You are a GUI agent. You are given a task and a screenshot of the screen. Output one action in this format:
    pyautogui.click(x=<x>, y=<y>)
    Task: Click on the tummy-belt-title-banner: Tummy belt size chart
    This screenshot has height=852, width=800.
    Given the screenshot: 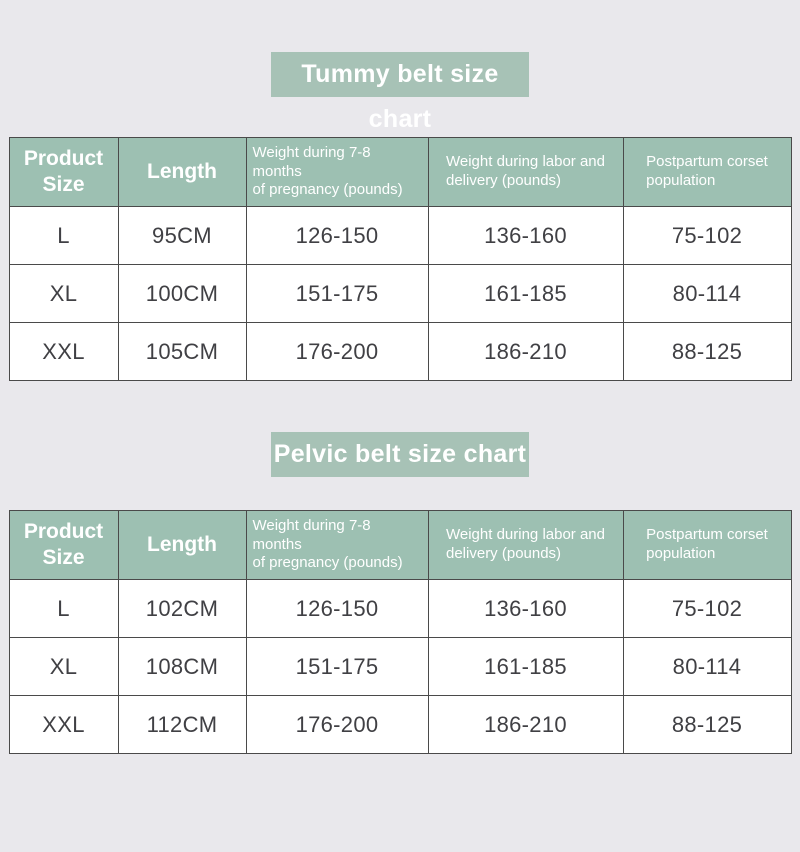 What is the action you would take?
    pyautogui.click(x=400, y=92)
    